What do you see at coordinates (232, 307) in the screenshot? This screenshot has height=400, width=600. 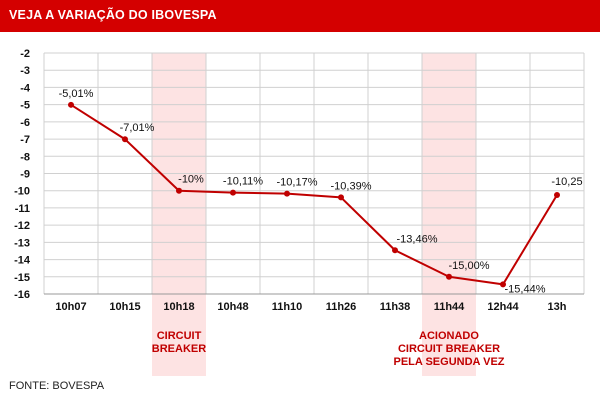 I see `x-tick-label: 10h48` at bounding box center [232, 307].